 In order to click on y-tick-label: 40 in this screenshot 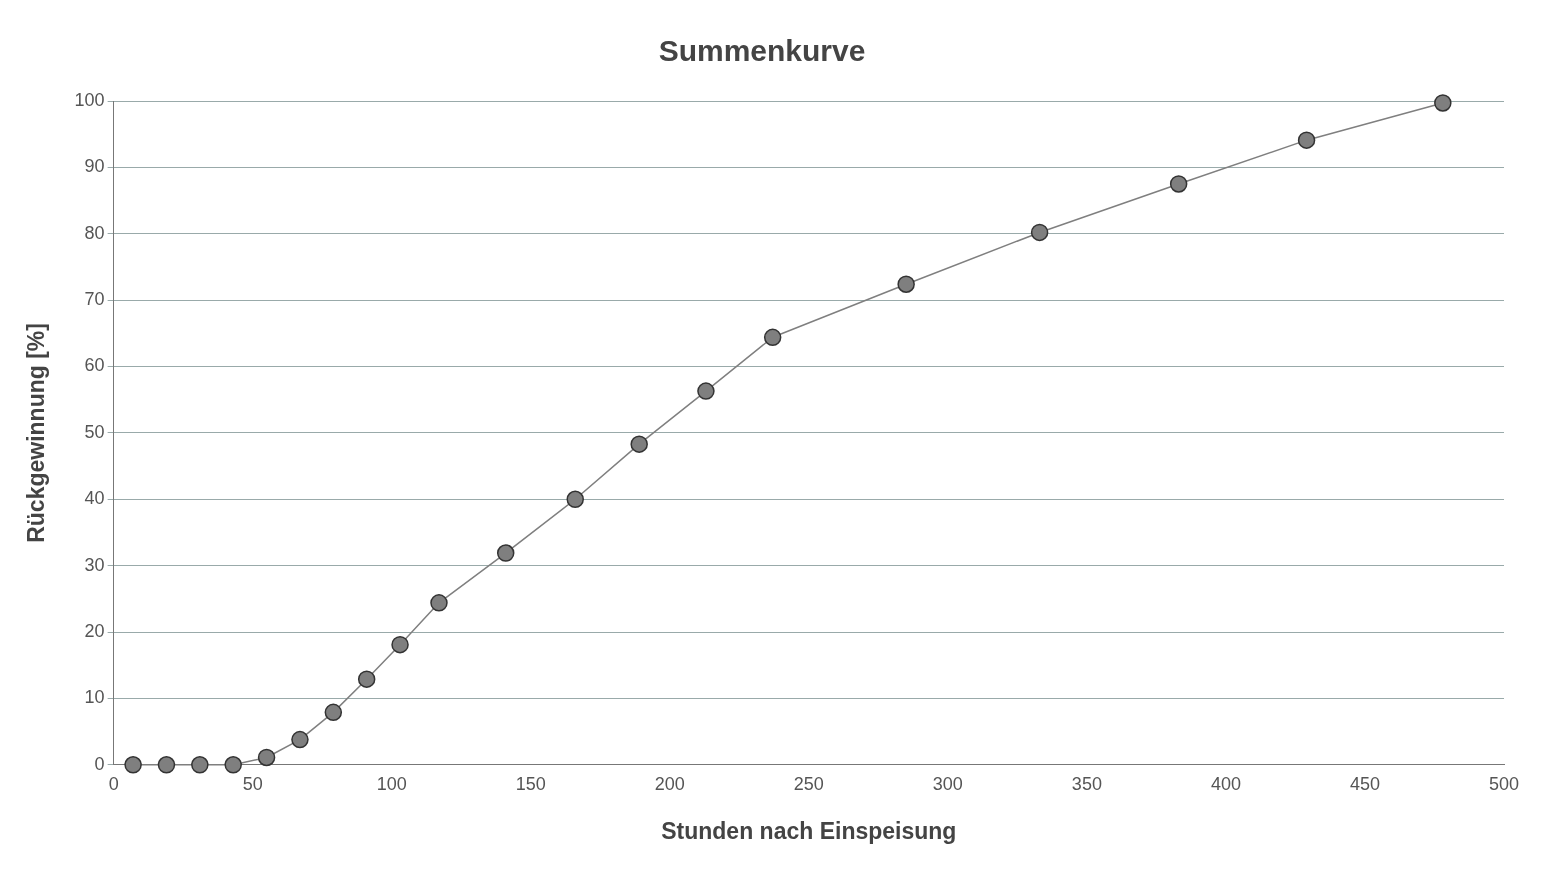, I will do `click(94, 498)`.